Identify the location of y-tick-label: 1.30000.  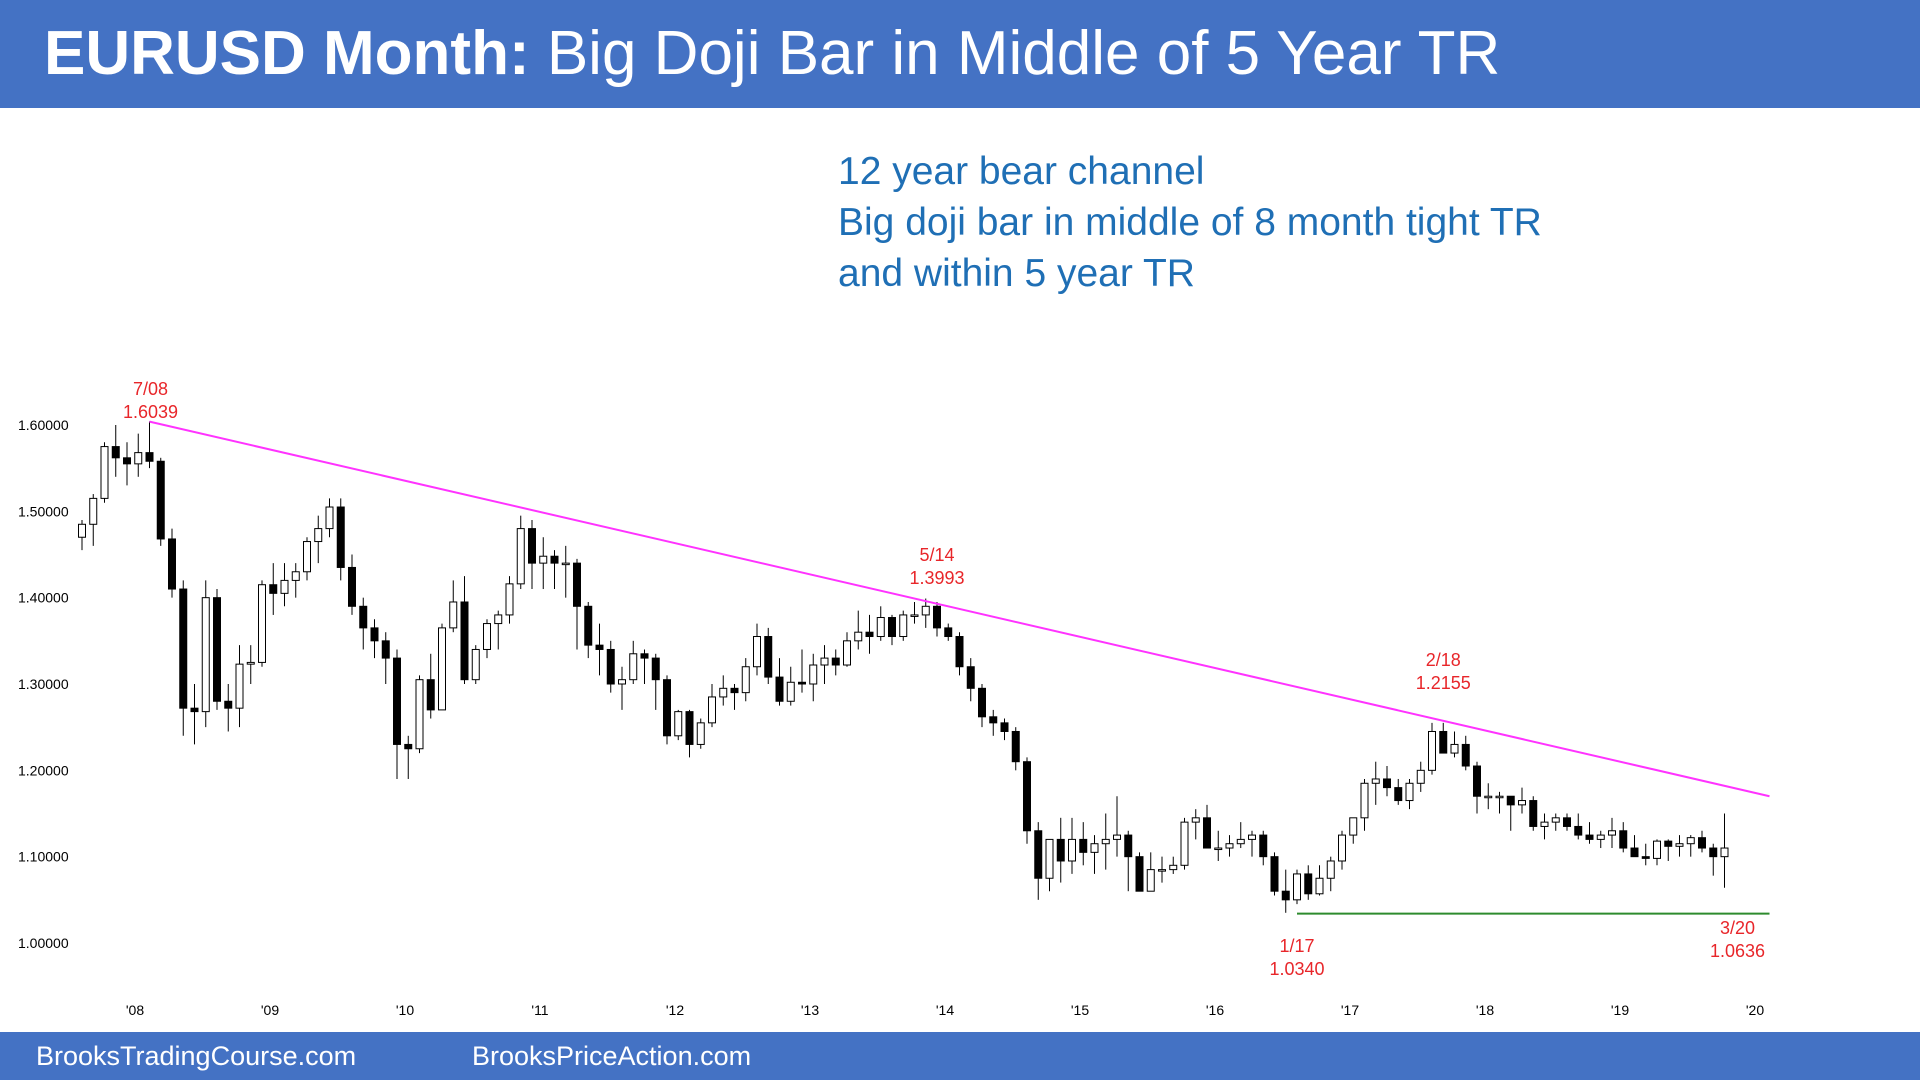
(43, 684).